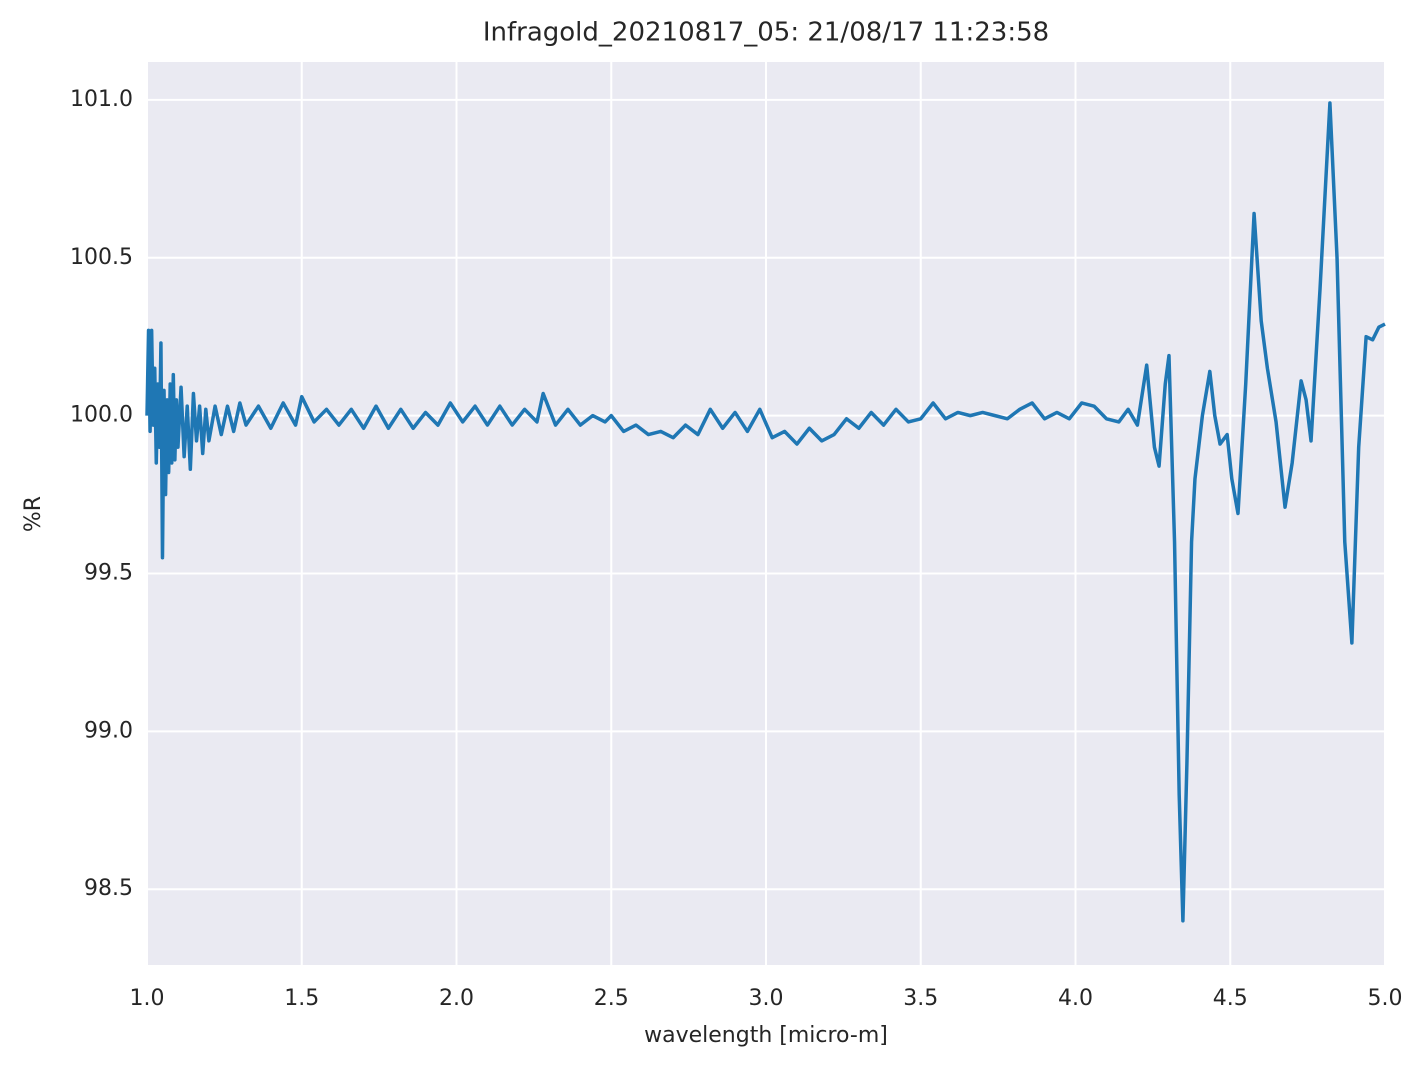 Image resolution: width=1425 pixels, height=1069 pixels. Describe the element at coordinates (1385, 998) in the screenshot. I see `x-tick-label: 5.0` at that location.